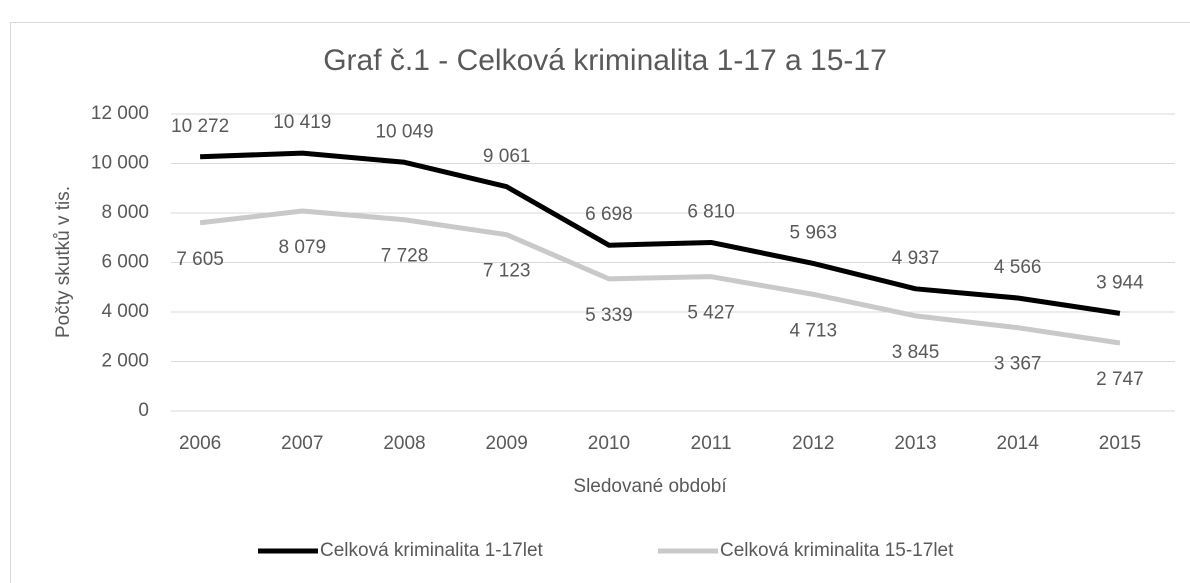 This screenshot has height=583, width=1190. Describe the element at coordinates (507, 156) in the screenshot. I see `data-label: 9 061` at that location.